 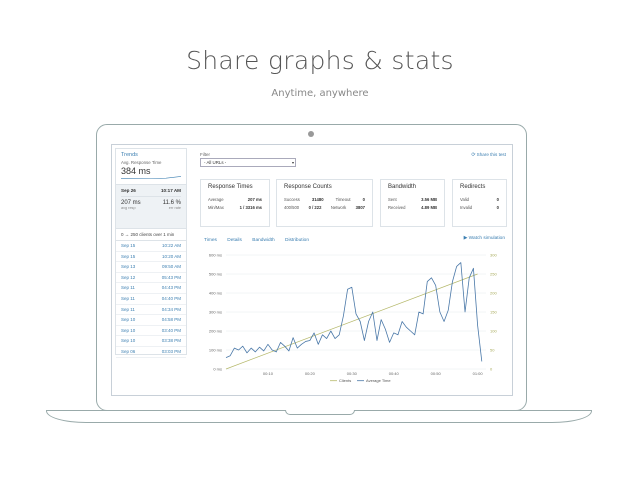 What do you see at coordinates (128, 351) in the screenshot?
I see `history-date: Sep 06` at bounding box center [128, 351].